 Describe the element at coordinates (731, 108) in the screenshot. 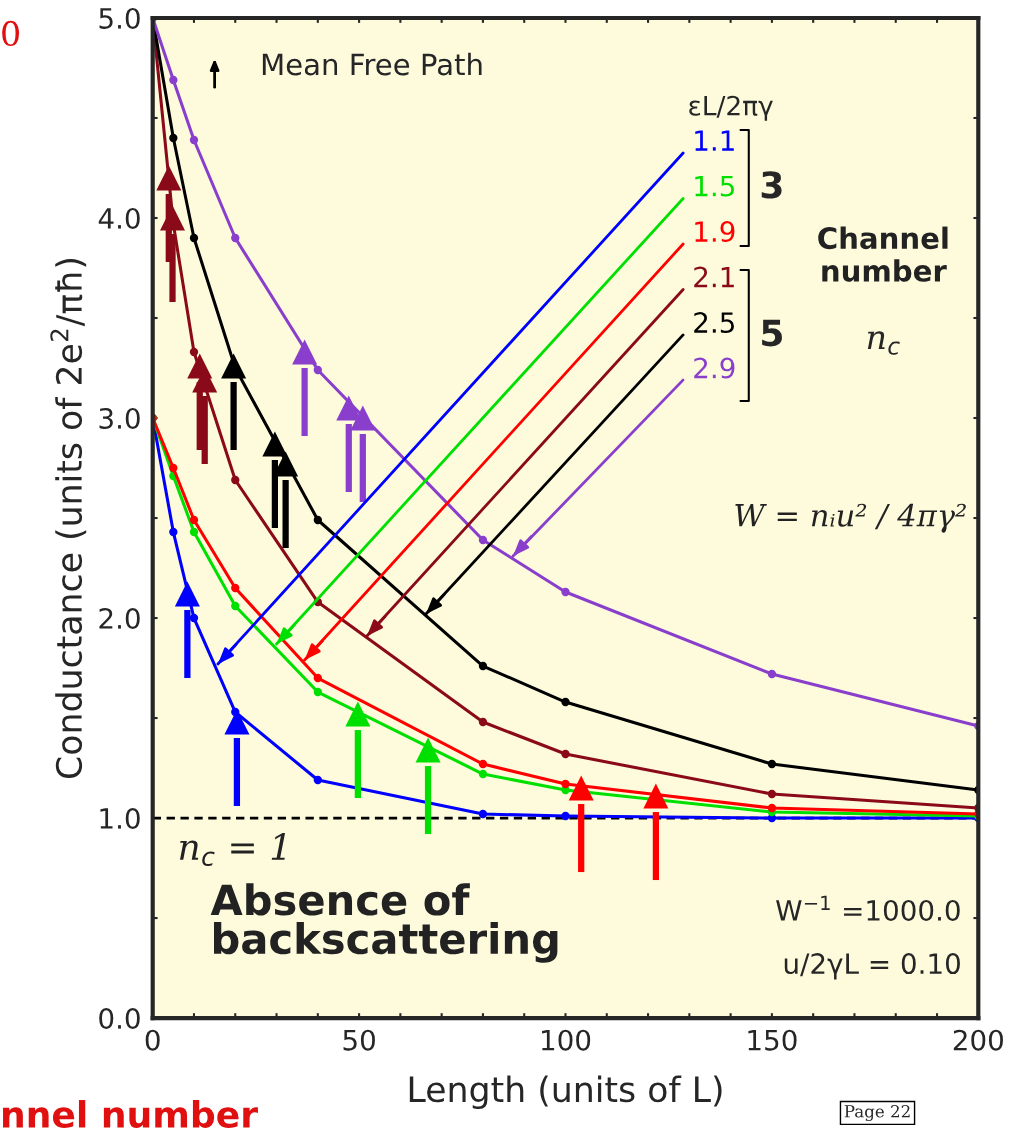

I see `legend-title: εL/2πγ` at that location.